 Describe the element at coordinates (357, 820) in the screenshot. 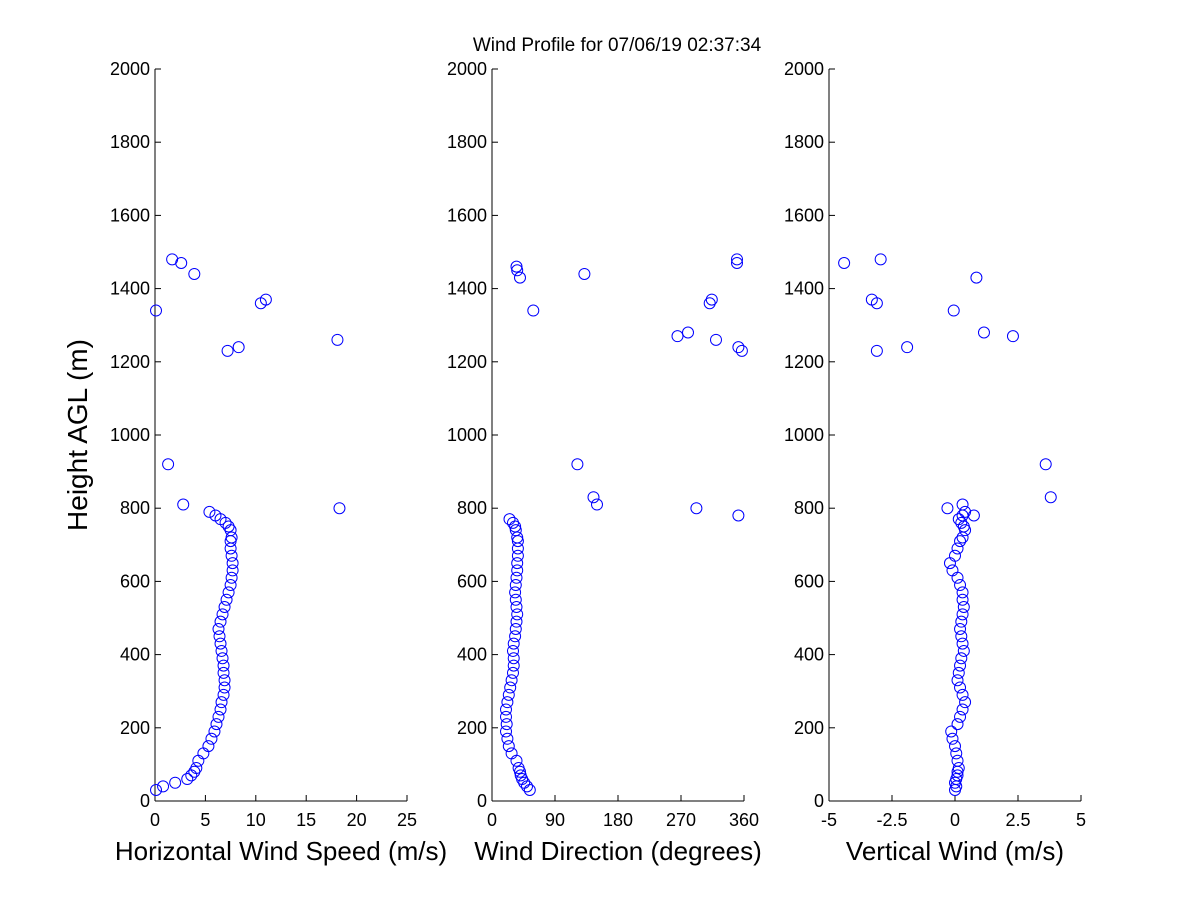

I see `x-tick-label: 20` at that location.